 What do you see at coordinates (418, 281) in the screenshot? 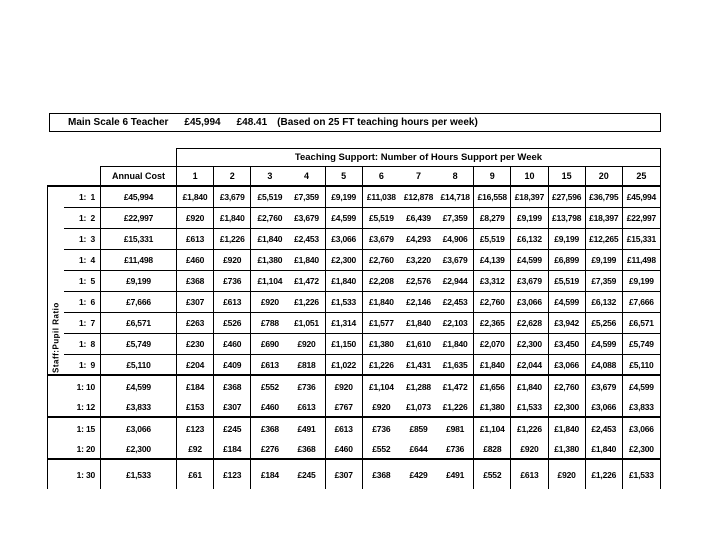
I see `cost-cell: £2,576` at bounding box center [418, 281].